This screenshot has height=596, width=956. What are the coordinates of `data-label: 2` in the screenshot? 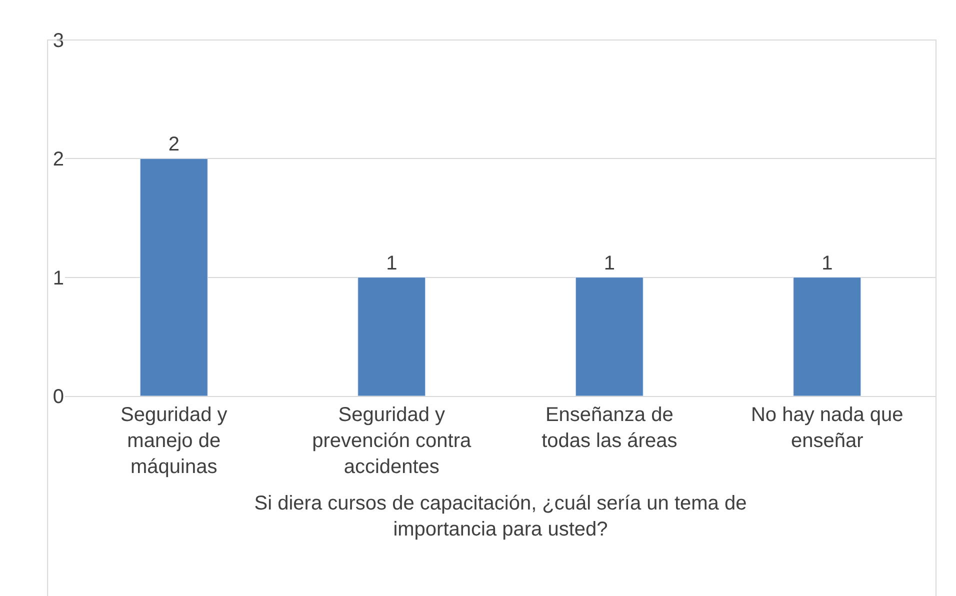 It's located at (174, 145).